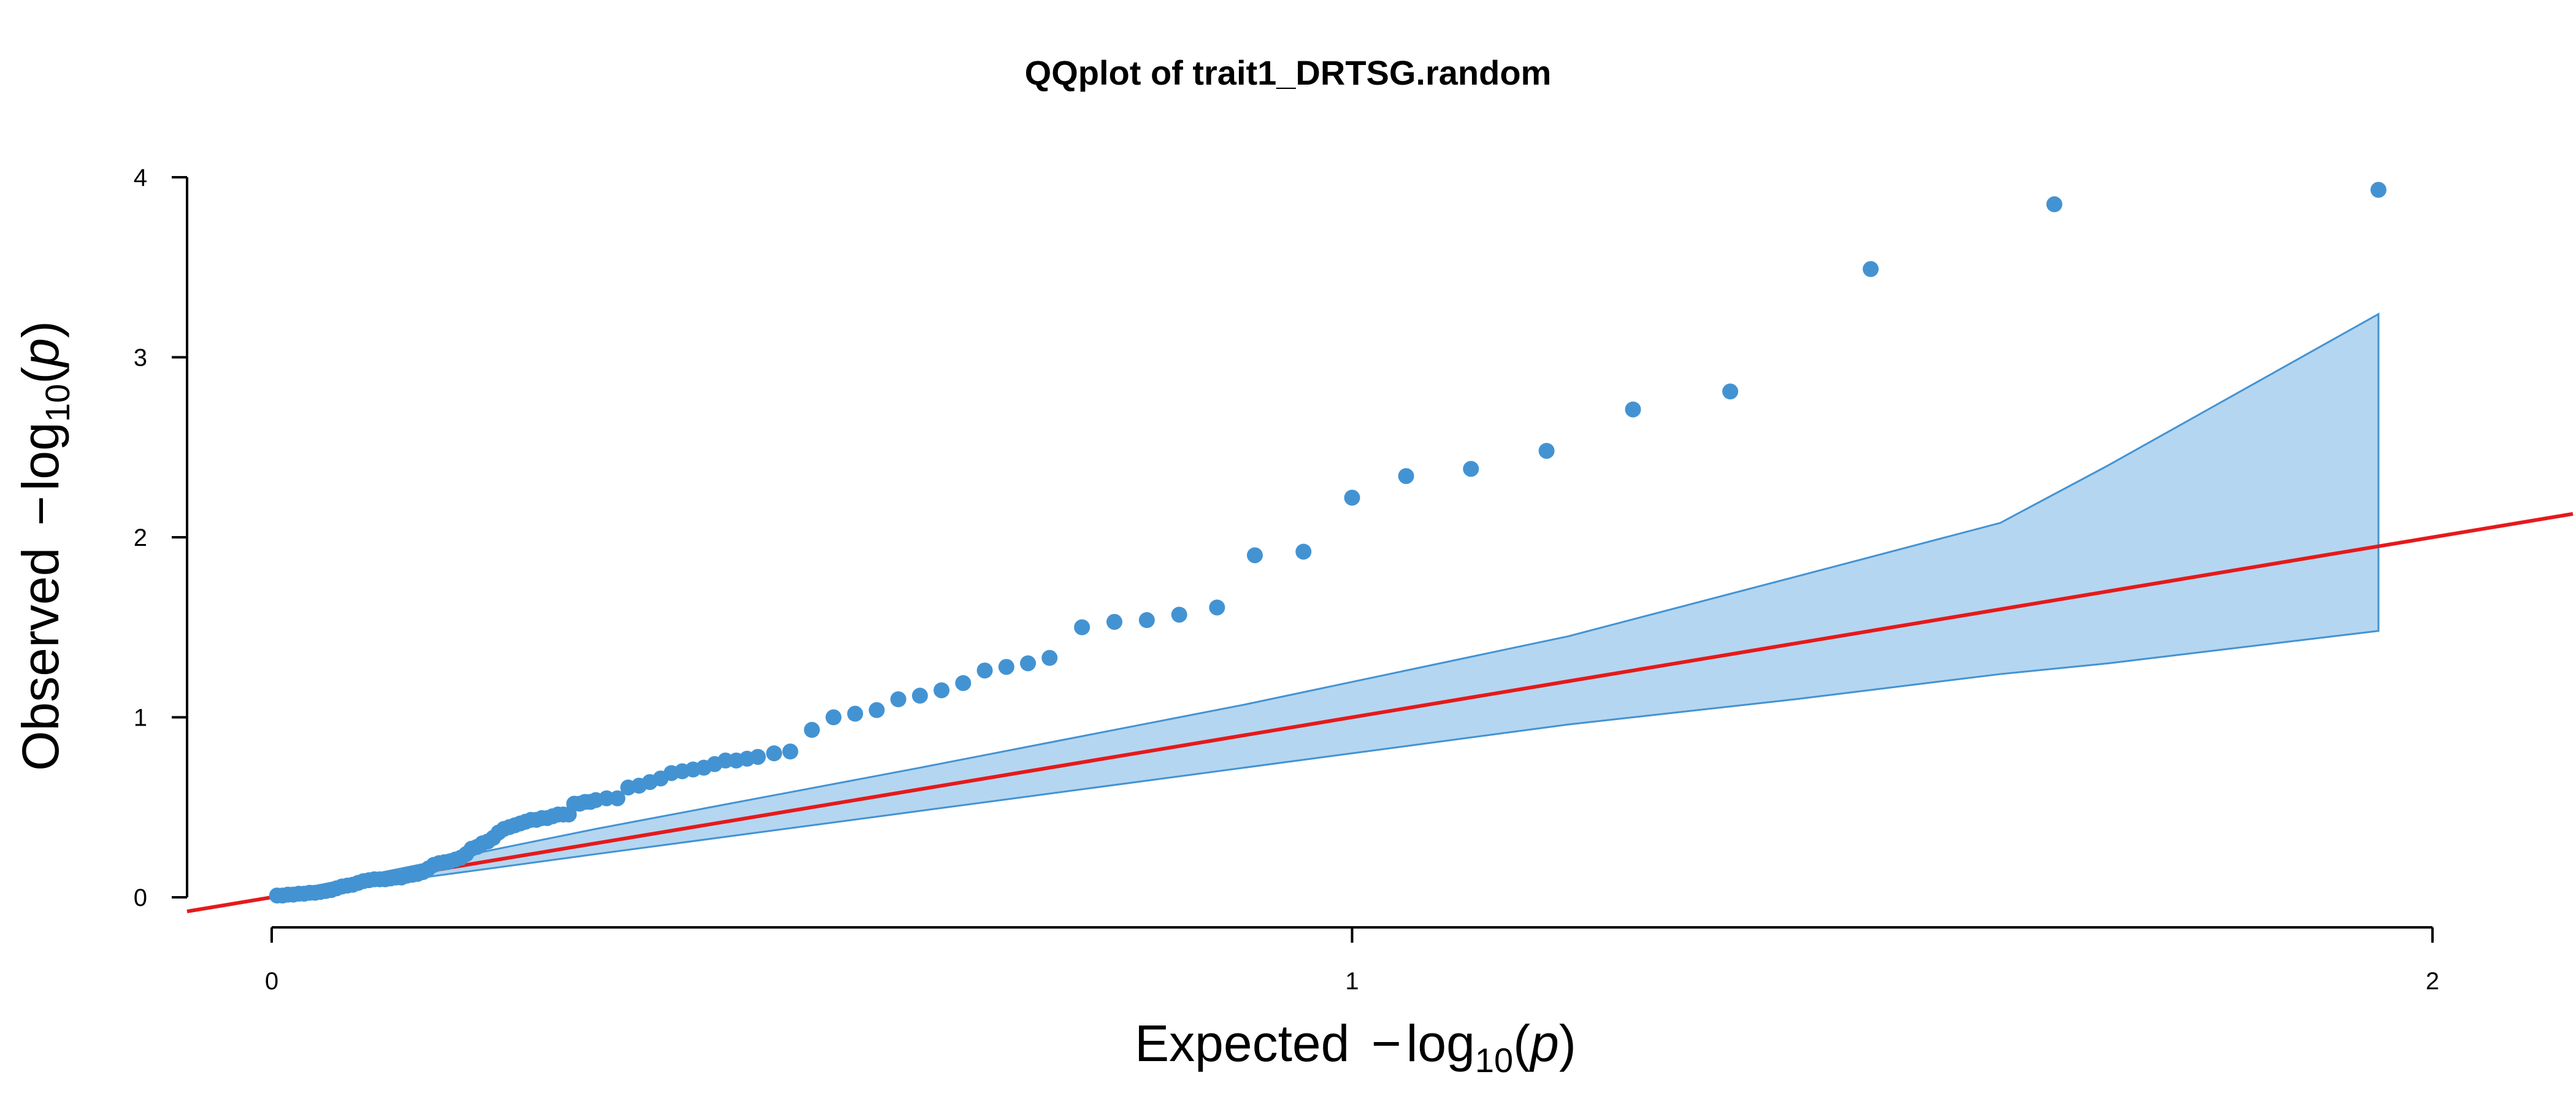 The image size is (2576, 1104). What do you see at coordinates (140, 358) in the screenshot?
I see `y-tick-label: 3` at bounding box center [140, 358].